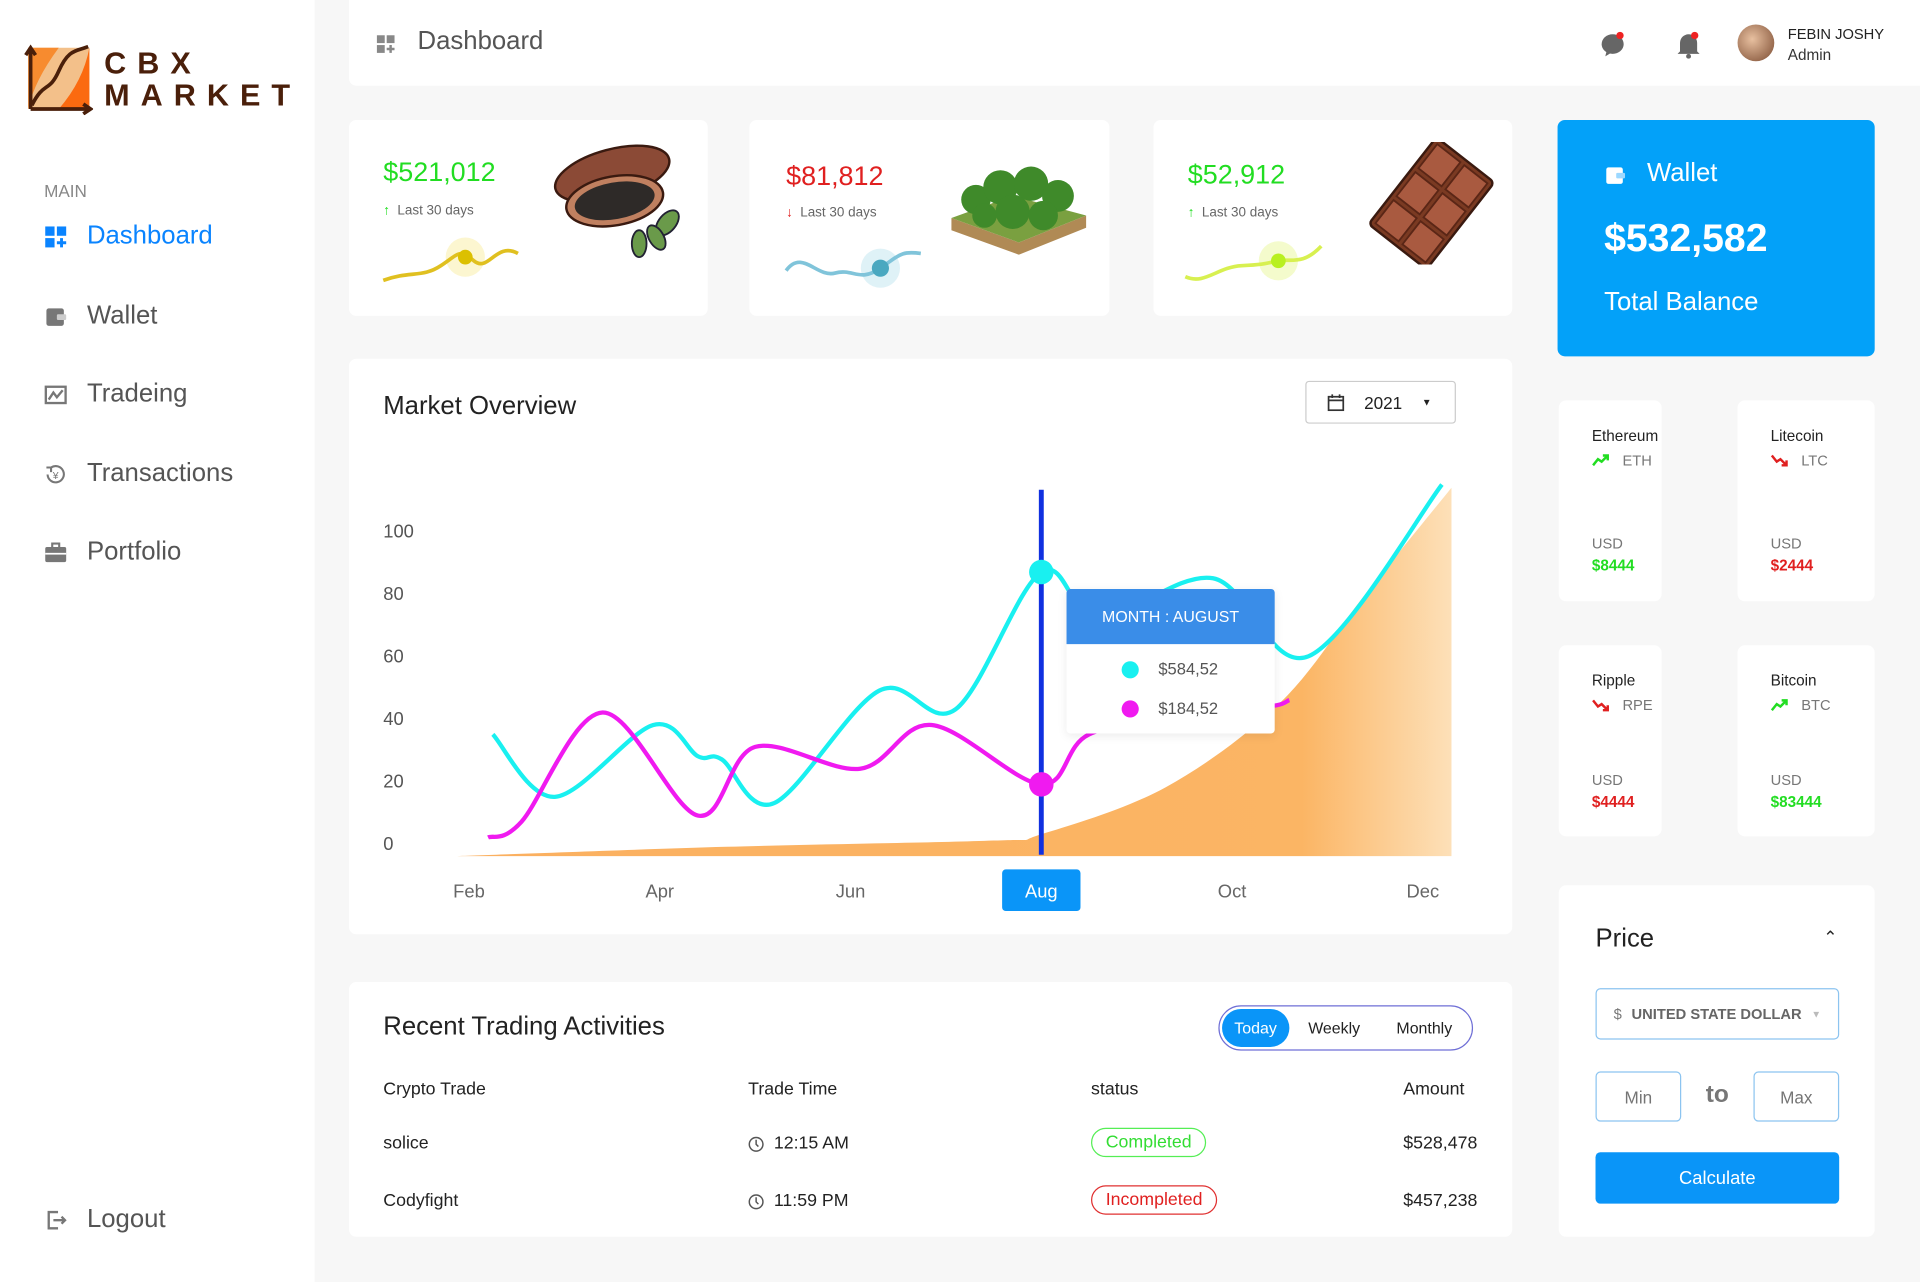  Describe the element at coordinates (524, 1026) in the screenshot. I see `recent-trading-title: Recent Trading Activities` at that location.